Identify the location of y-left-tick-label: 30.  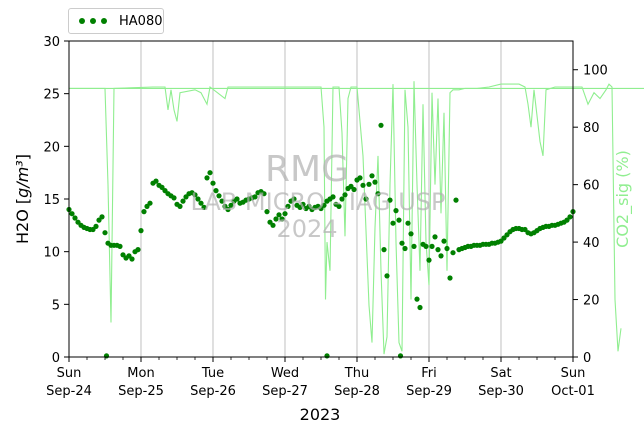
(51, 42).